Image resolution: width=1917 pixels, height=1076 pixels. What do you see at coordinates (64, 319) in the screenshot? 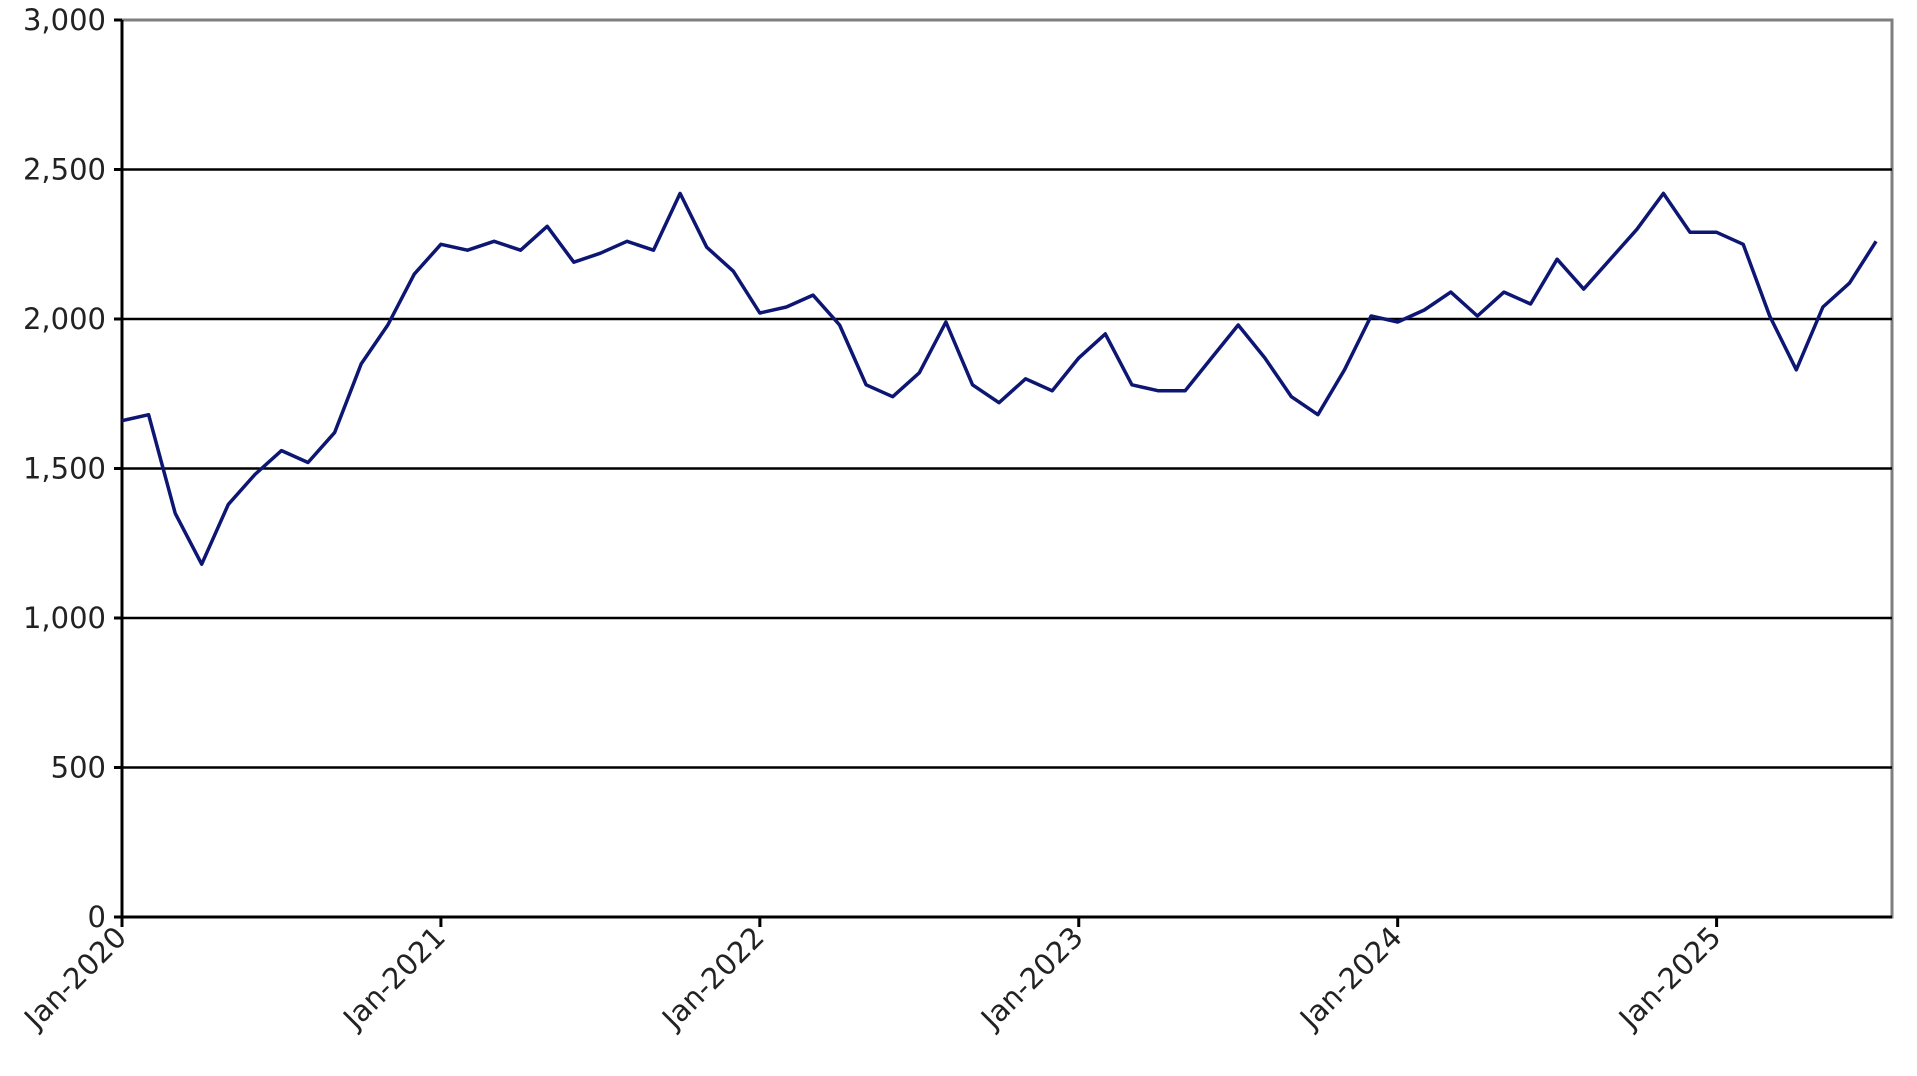
I see `y-tick-label: 2,000` at bounding box center [64, 319].